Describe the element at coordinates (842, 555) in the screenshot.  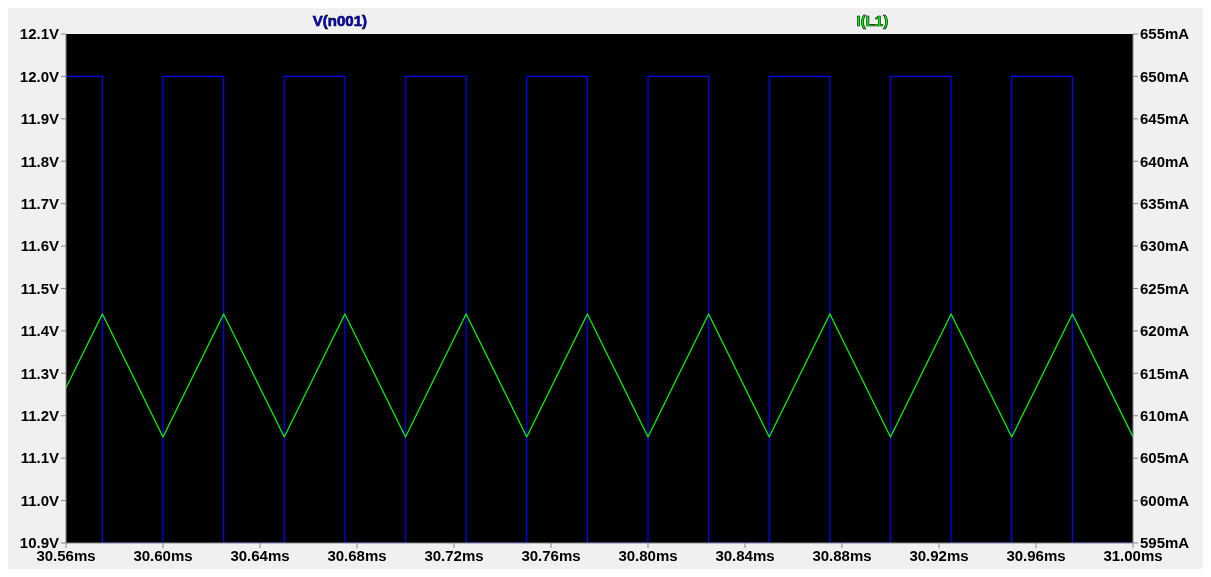
I see `x-tick-label: 30.88ms` at that location.